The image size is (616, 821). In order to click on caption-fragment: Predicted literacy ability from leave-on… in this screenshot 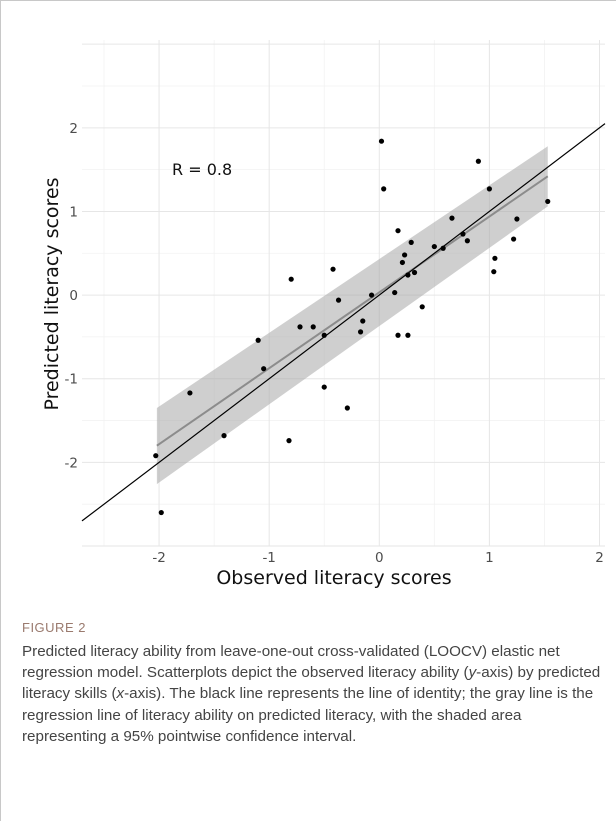, I will do `click(291, 662)`.